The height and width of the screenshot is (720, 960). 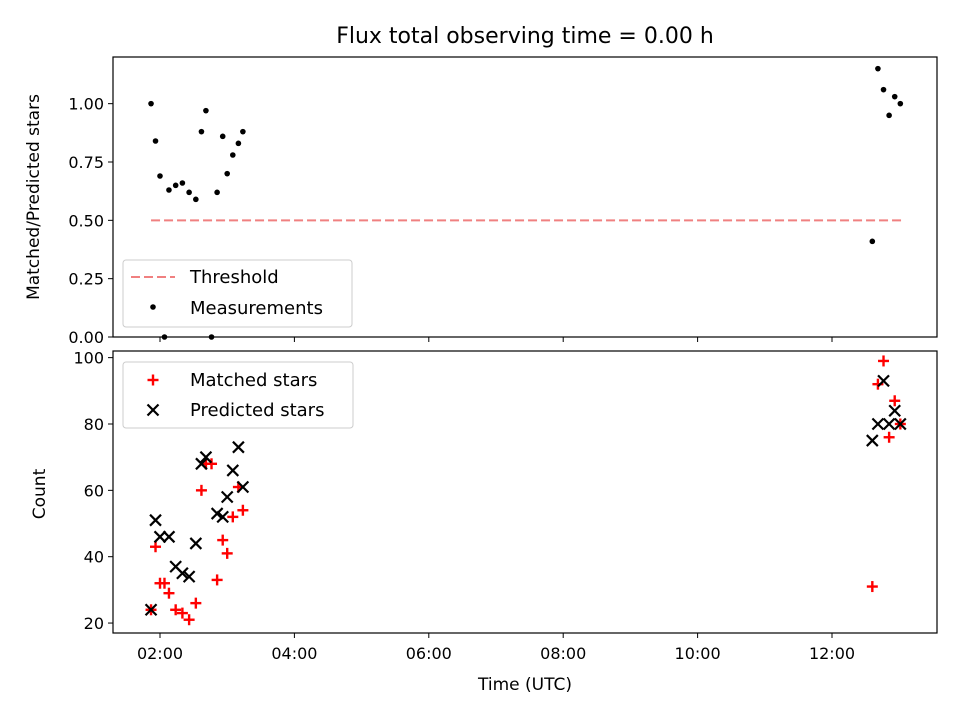 What do you see at coordinates (160, 653) in the screenshot?
I see `x-tick-label: 02:00` at bounding box center [160, 653].